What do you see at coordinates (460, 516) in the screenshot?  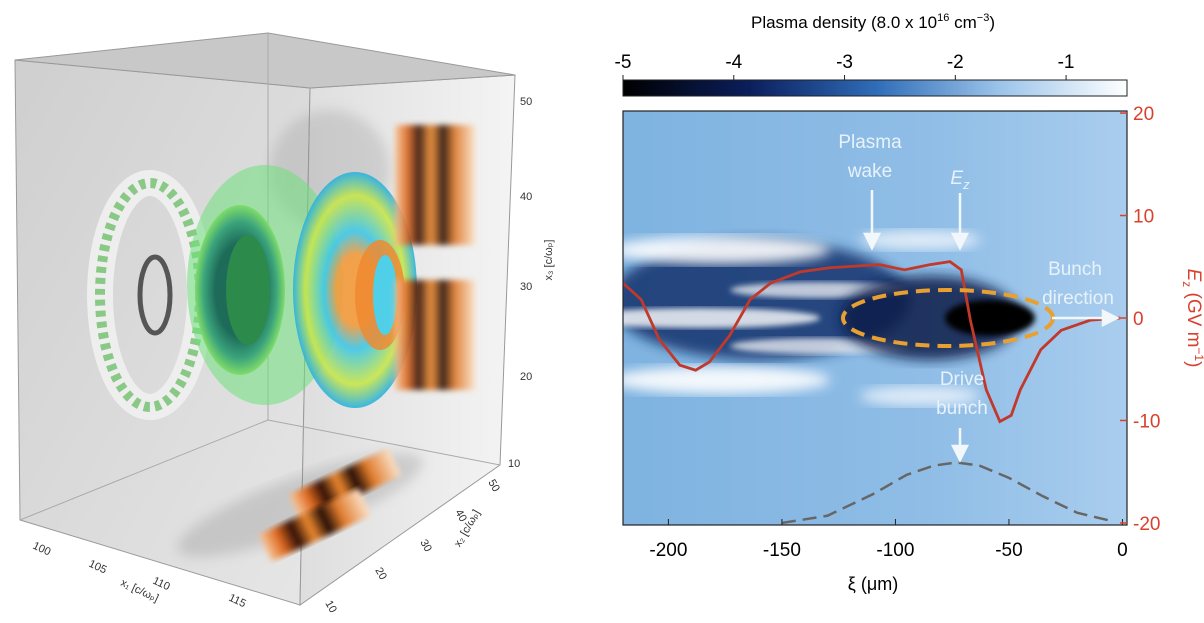 I see `x2-tick-label: 40` at bounding box center [460, 516].